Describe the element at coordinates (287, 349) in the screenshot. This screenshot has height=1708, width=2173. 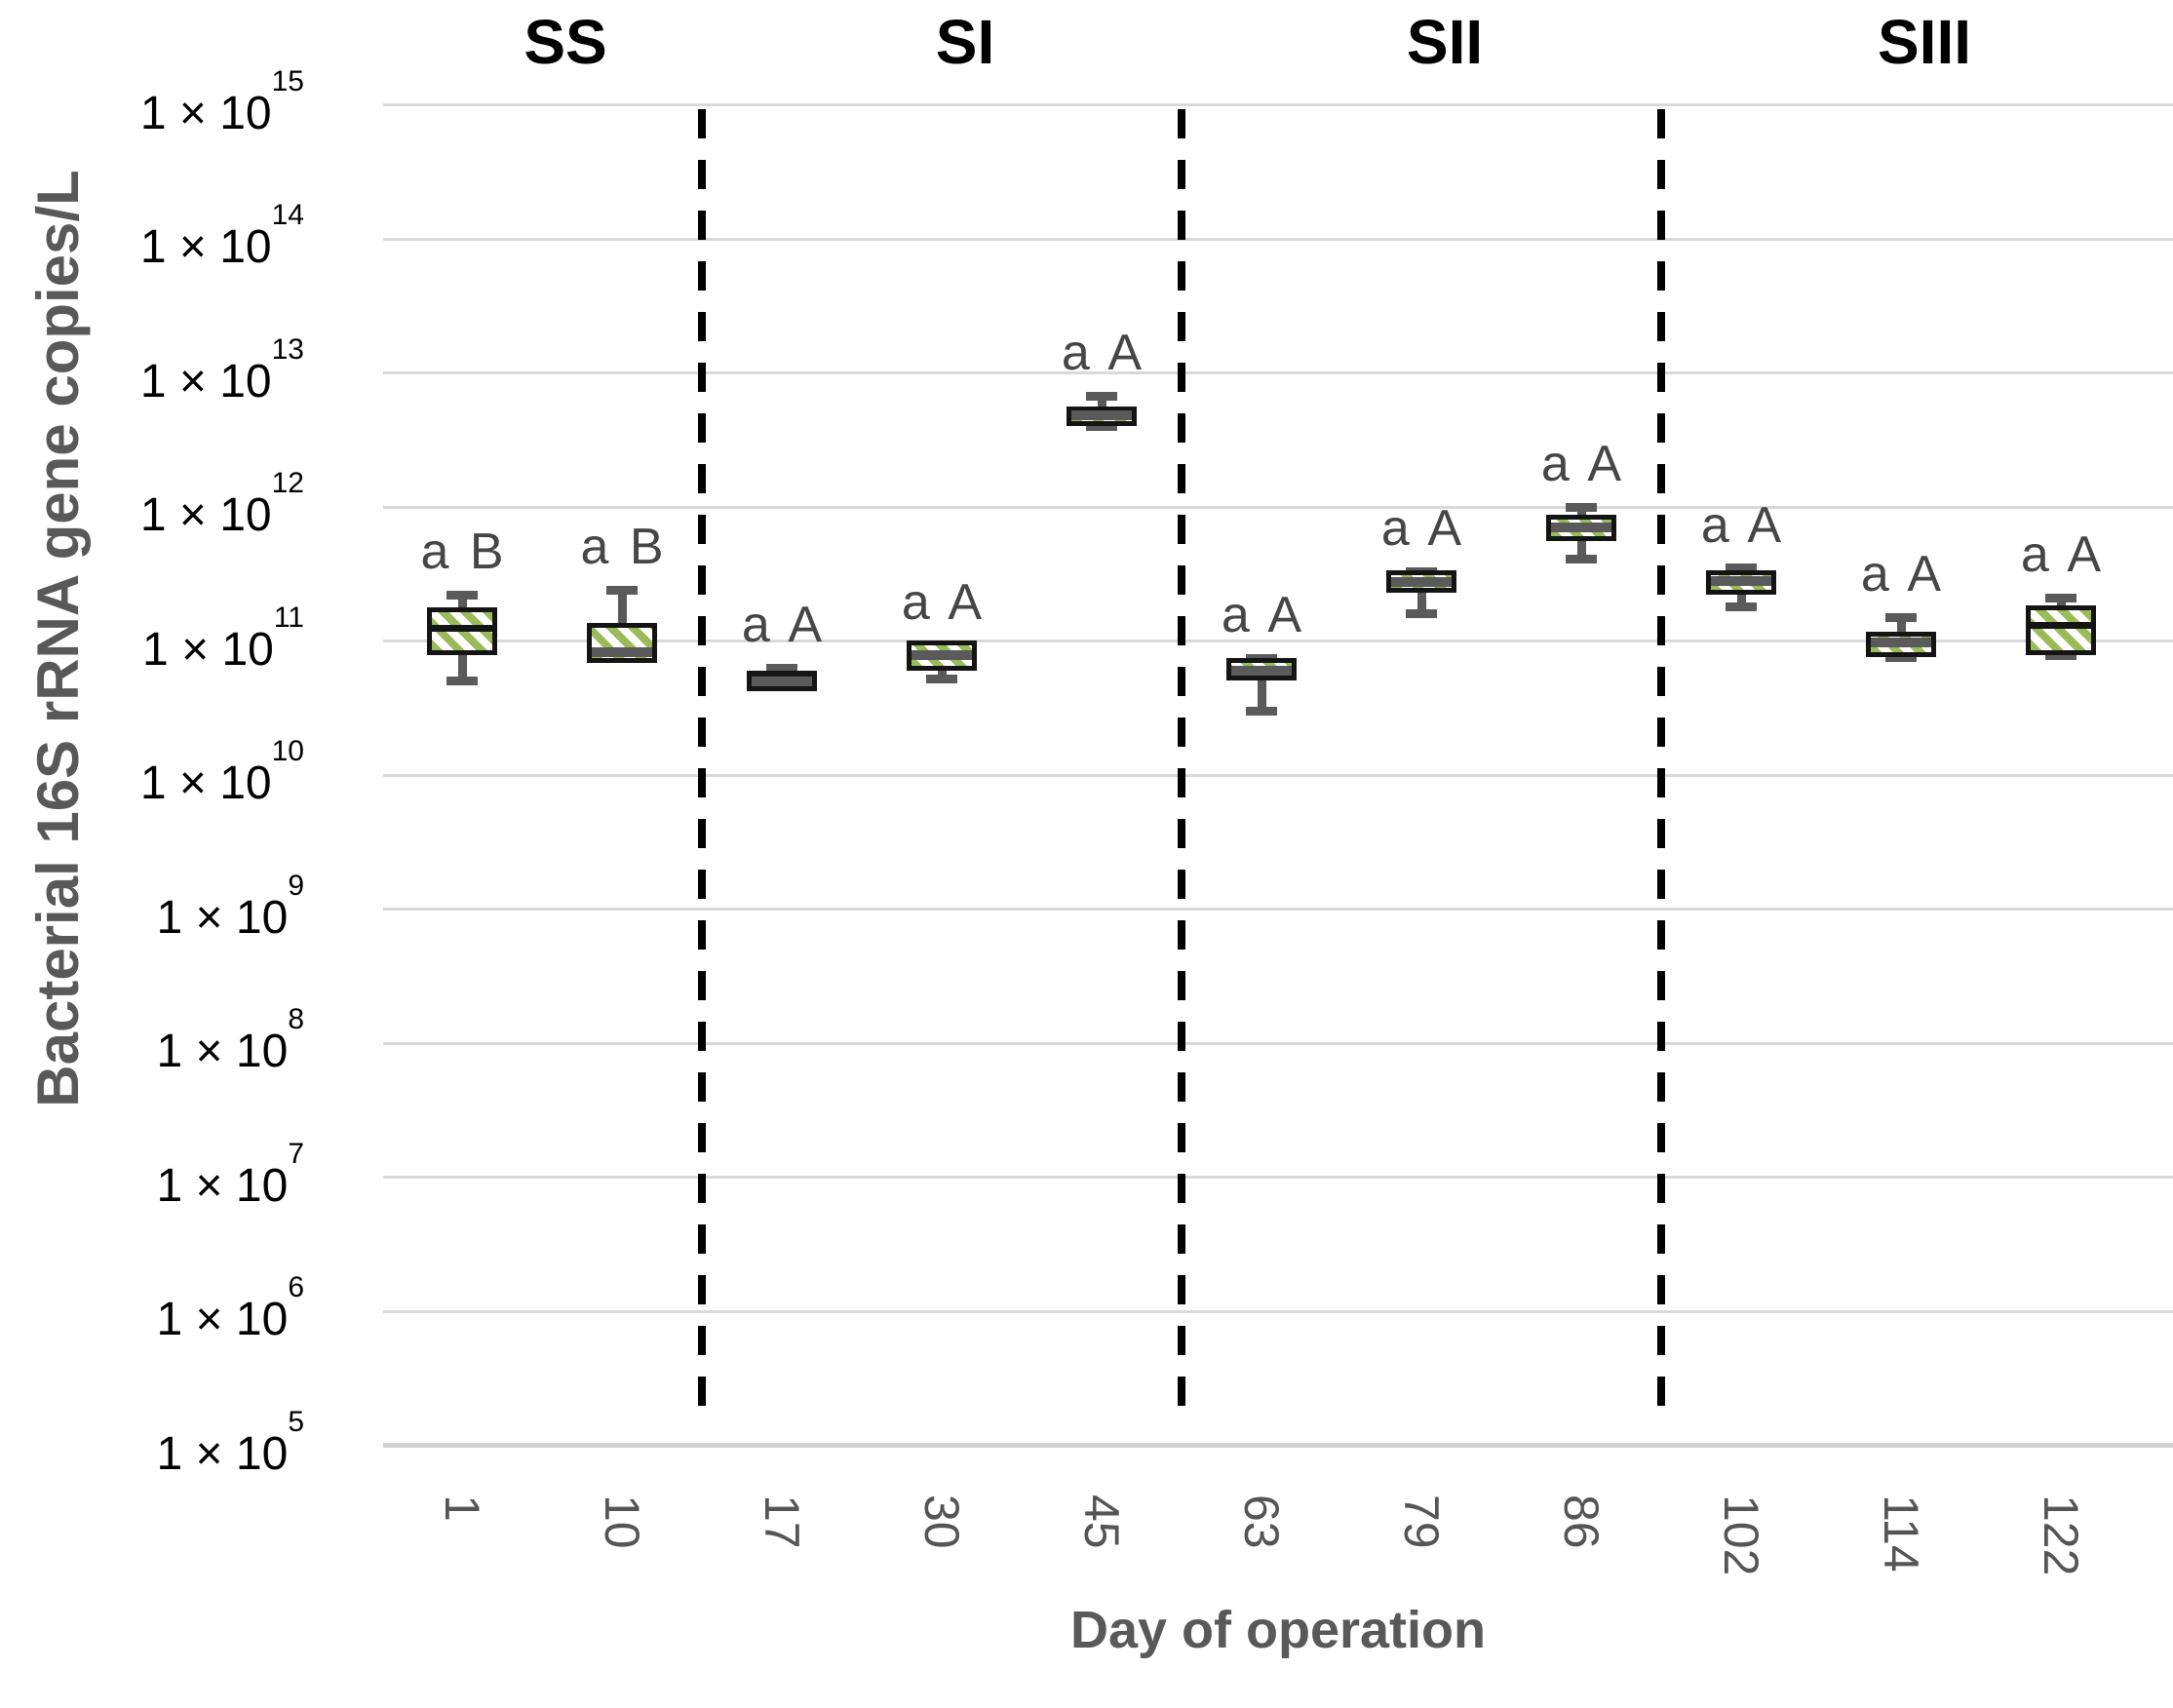
I see `y-tick-exponent: 13` at that location.